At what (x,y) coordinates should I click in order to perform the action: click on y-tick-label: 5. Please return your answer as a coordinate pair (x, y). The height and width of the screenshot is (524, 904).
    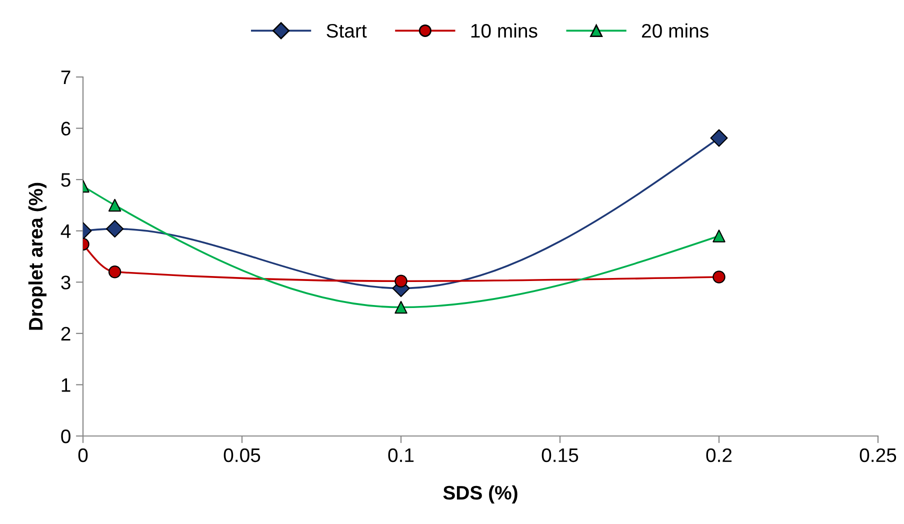
    Looking at the image, I should click on (65, 180).